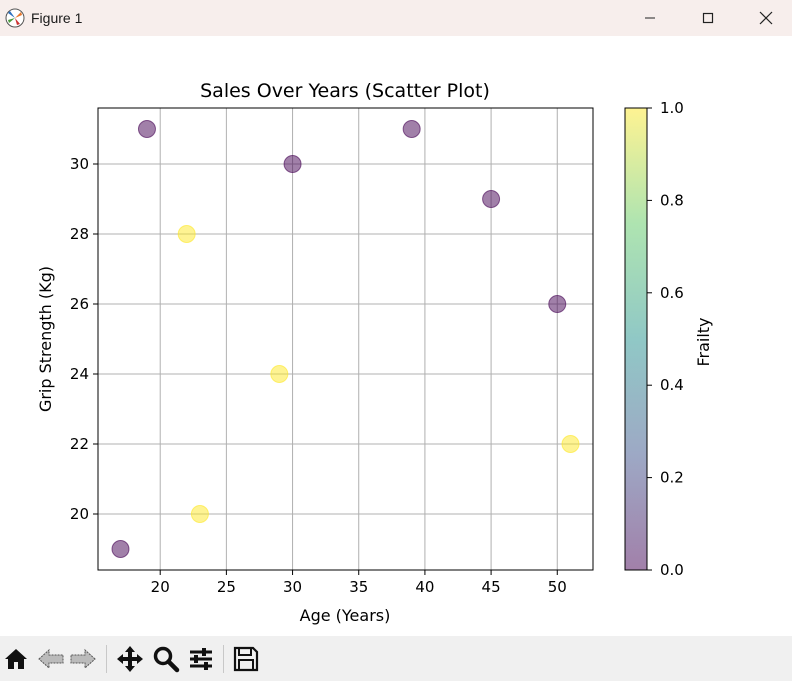 Image resolution: width=792 pixels, height=681 pixels. I want to click on home-button, so click(16, 659).